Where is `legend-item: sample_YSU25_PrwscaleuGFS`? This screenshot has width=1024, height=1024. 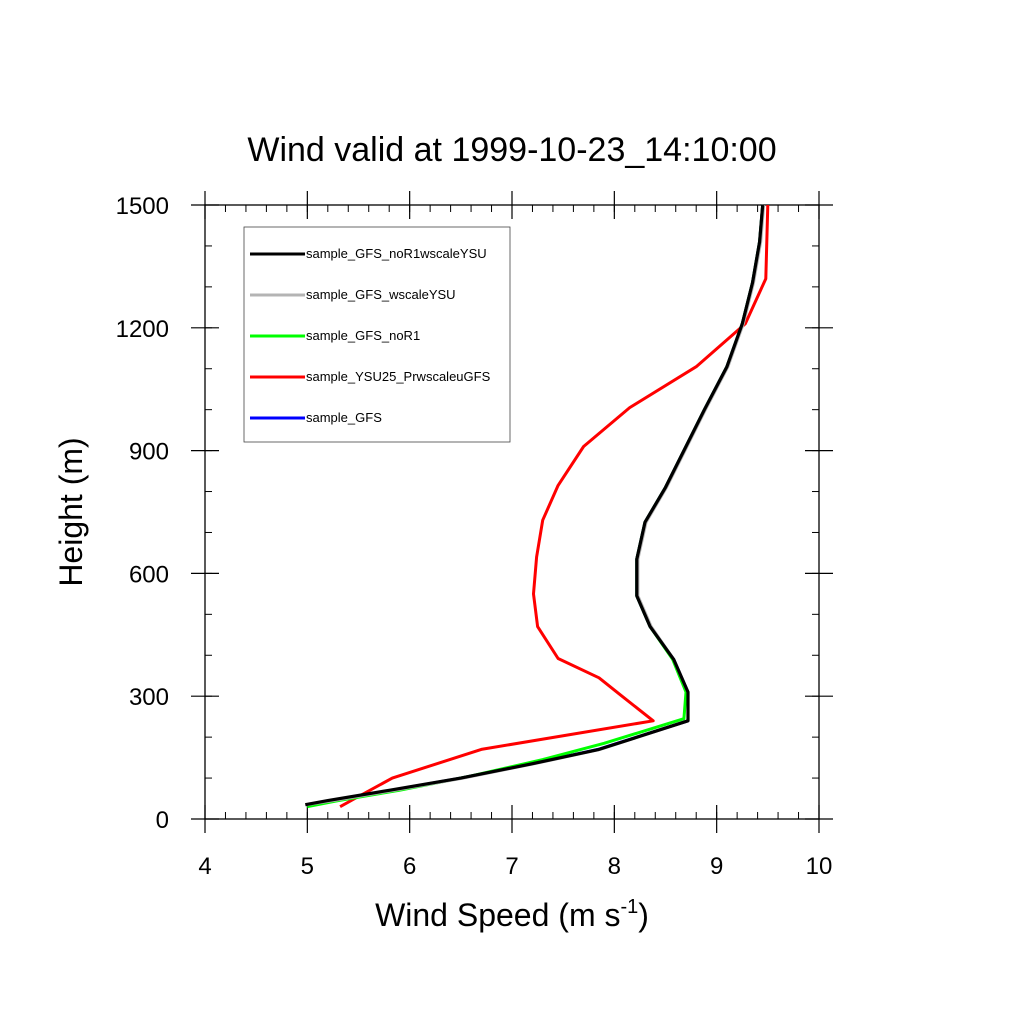 legend-item: sample_YSU25_PrwscaleuGFS is located at coordinates (370, 376).